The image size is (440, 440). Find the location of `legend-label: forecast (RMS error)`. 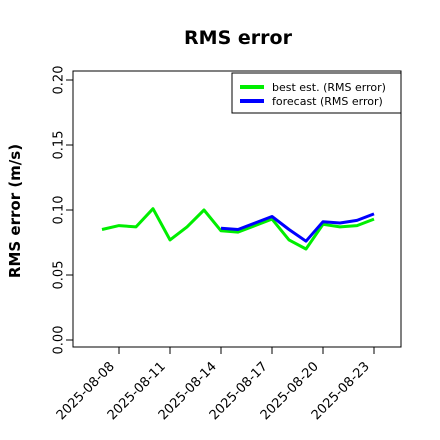

legend-label: forecast (RMS error) is located at coordinates (327, 101).